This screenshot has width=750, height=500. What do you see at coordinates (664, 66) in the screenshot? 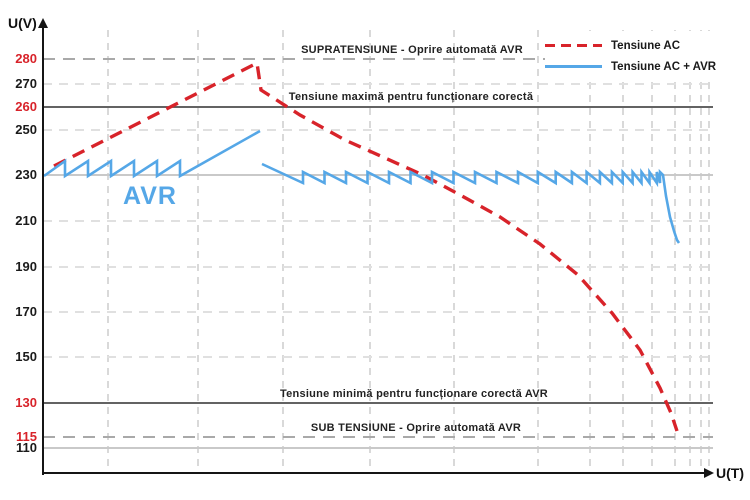
I see `legend-label: Tensiune AC + AVR` at bounding box center [664, 66].